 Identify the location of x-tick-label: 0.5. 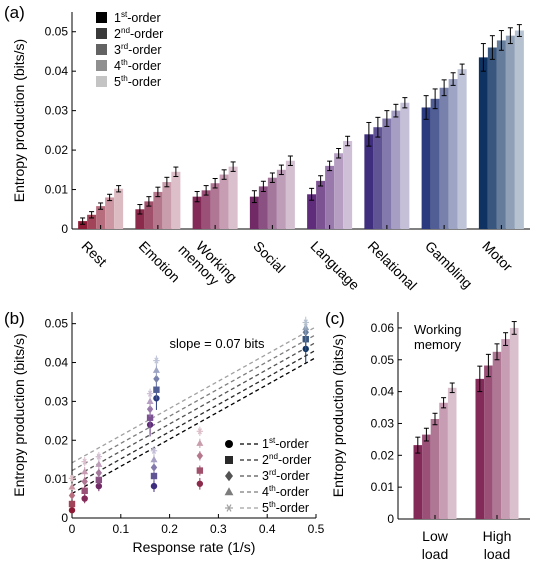
(316, 529).